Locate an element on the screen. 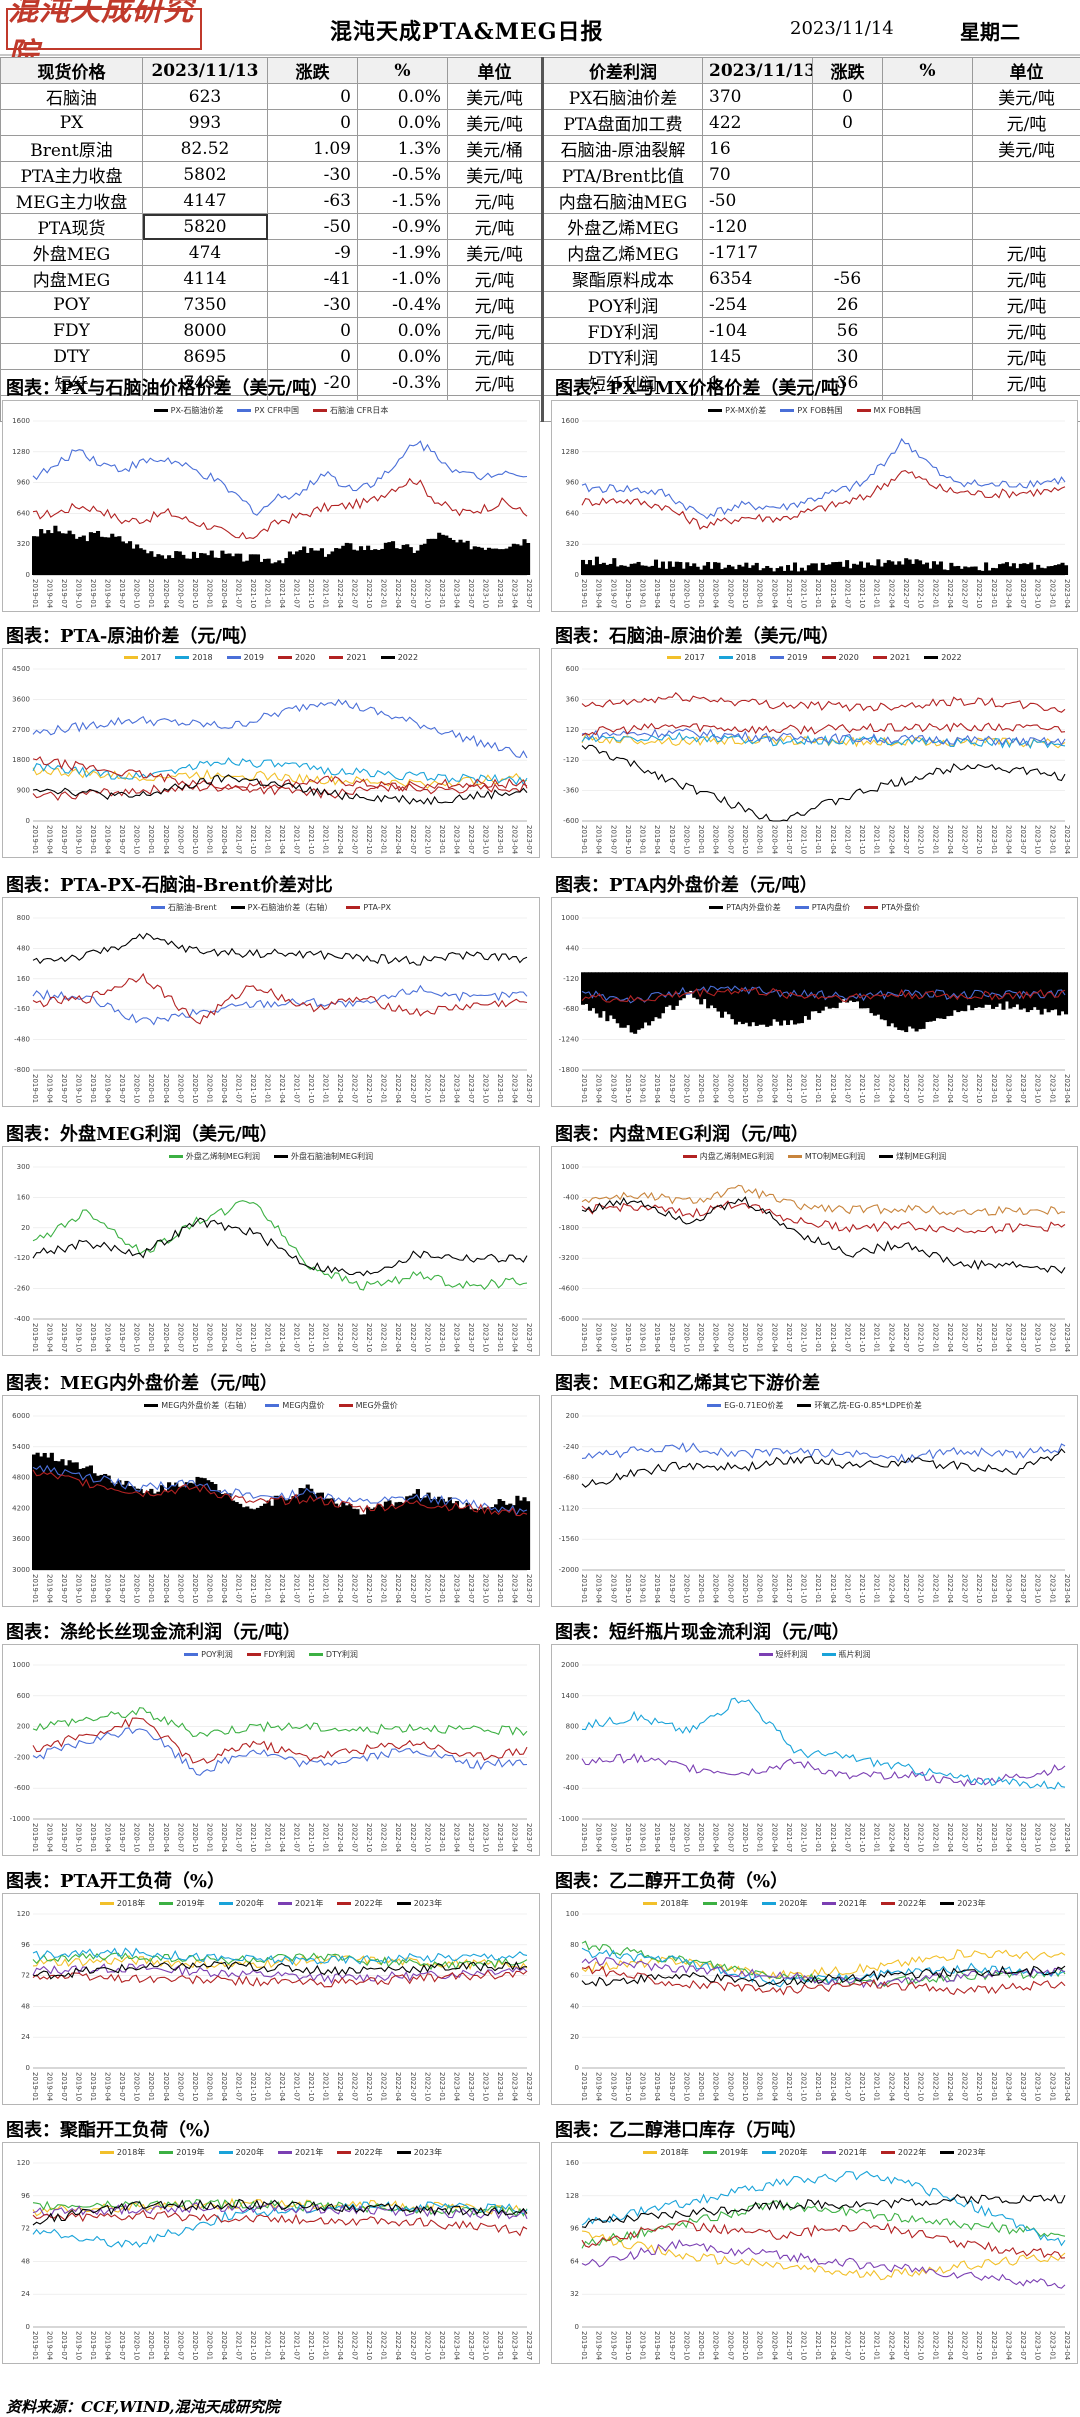 The height and width of the screenshot is (2417, 1080). table-cell: -0.5% is located at coordinates (402, 174).